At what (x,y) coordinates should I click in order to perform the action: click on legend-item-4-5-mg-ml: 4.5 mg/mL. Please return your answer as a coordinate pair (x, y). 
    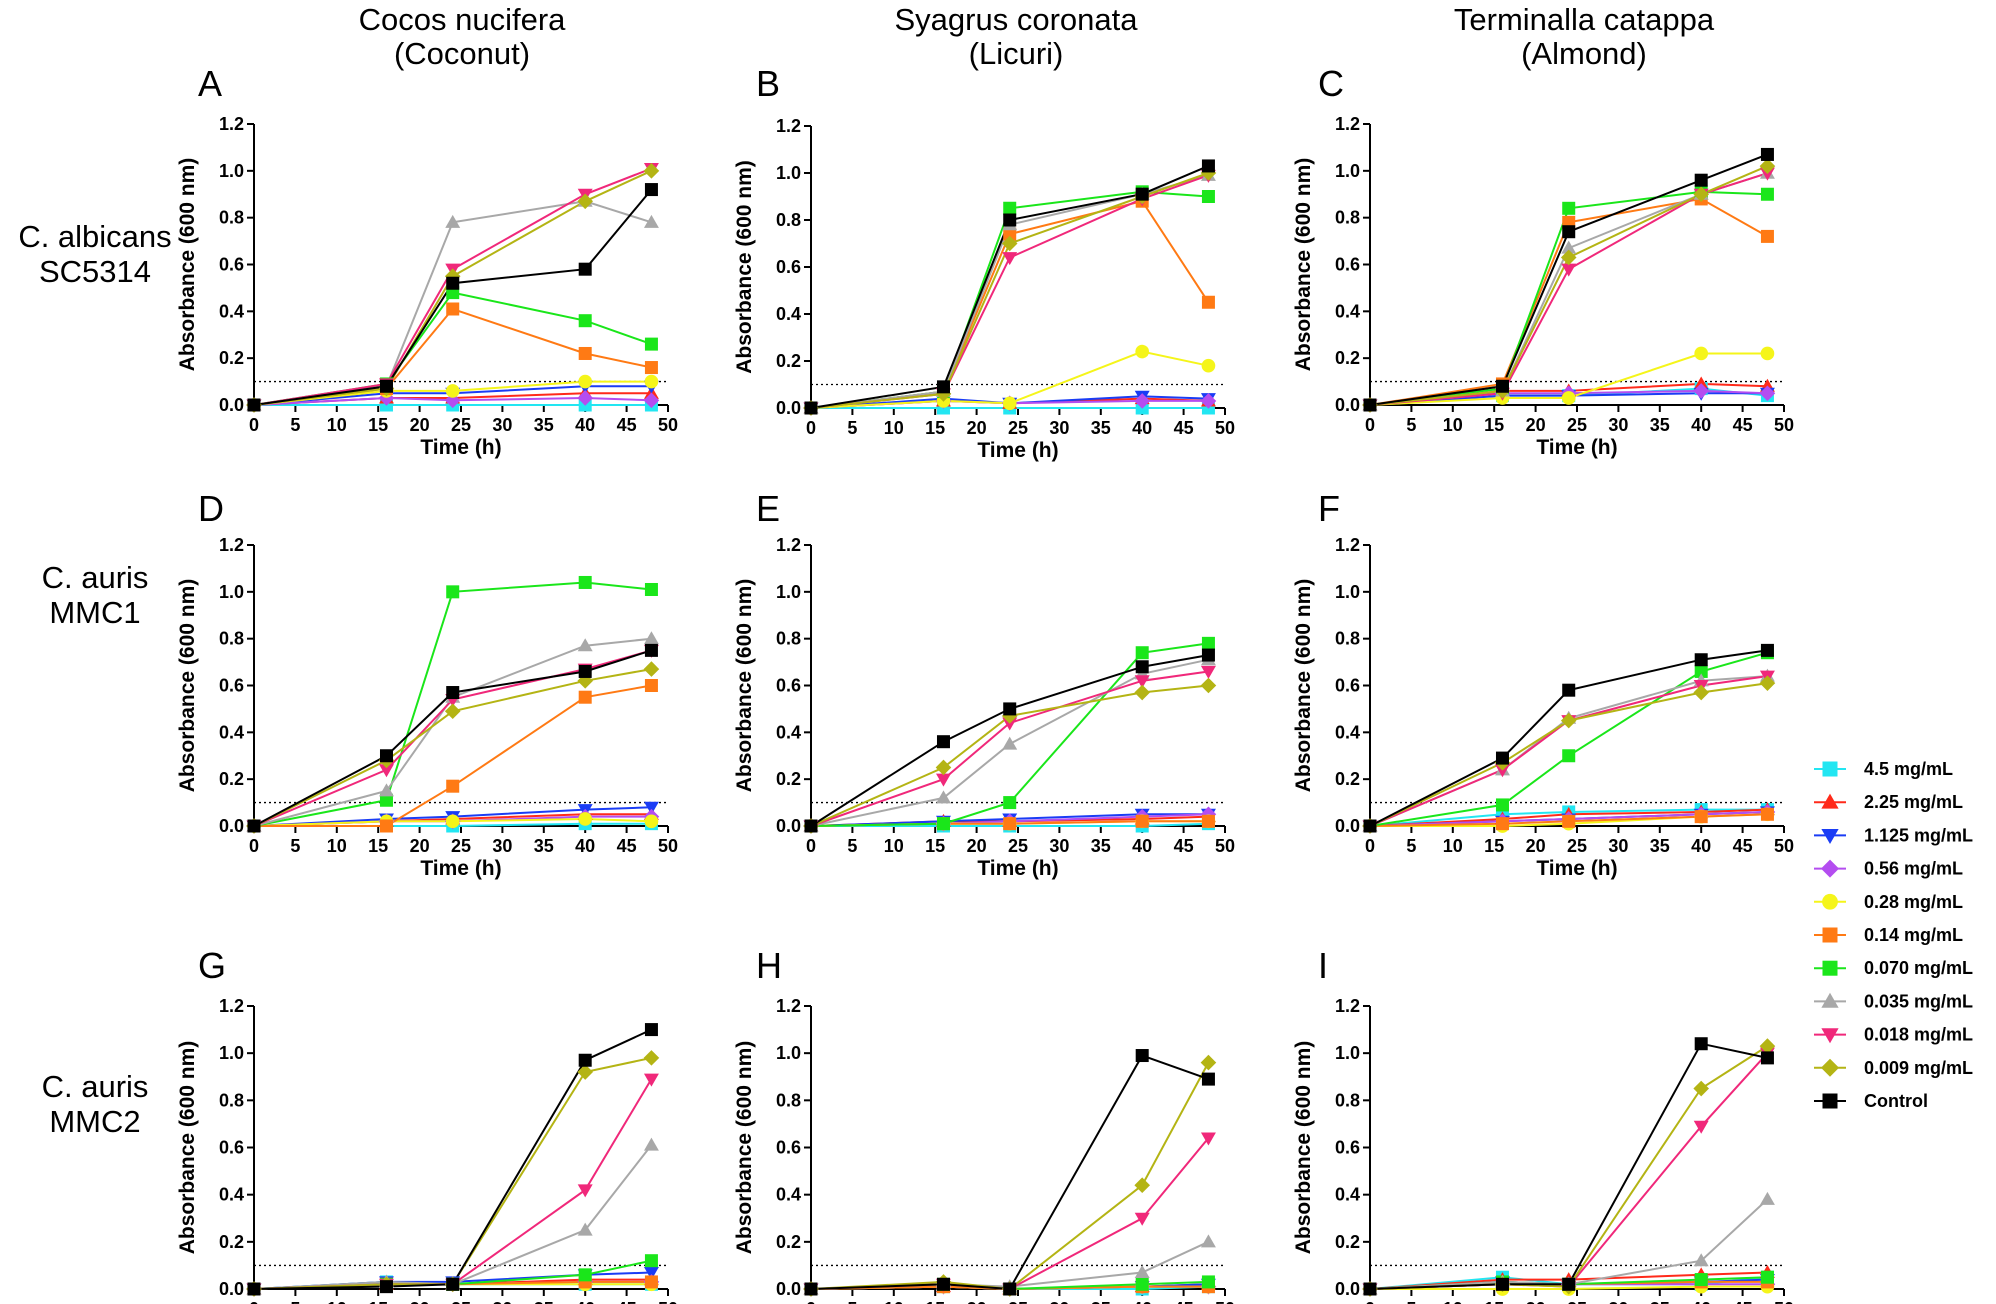
    Looking at the image, I should click on (1883, 769).